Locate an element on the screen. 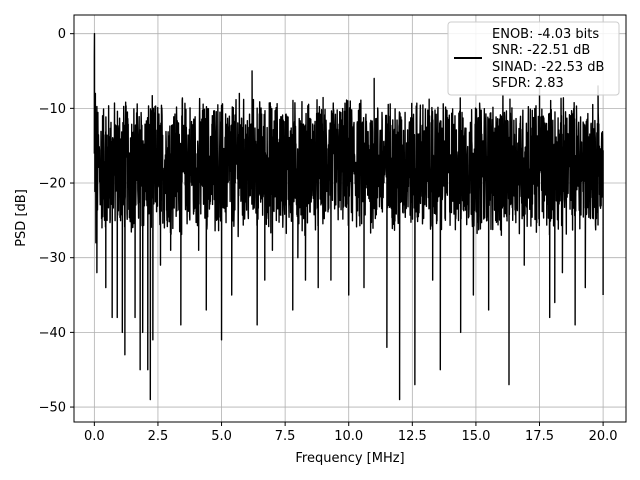  x-tick-label: 10.0 is located at coordinates (348, 436).